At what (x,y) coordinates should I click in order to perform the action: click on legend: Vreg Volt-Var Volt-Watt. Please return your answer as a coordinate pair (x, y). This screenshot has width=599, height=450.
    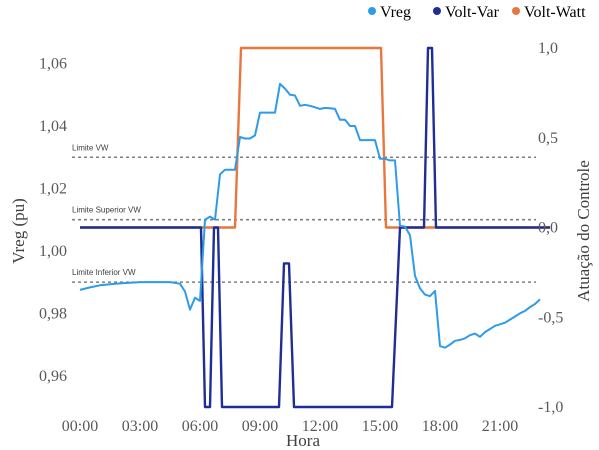
    Looking at the image, I should click on (477, 12).